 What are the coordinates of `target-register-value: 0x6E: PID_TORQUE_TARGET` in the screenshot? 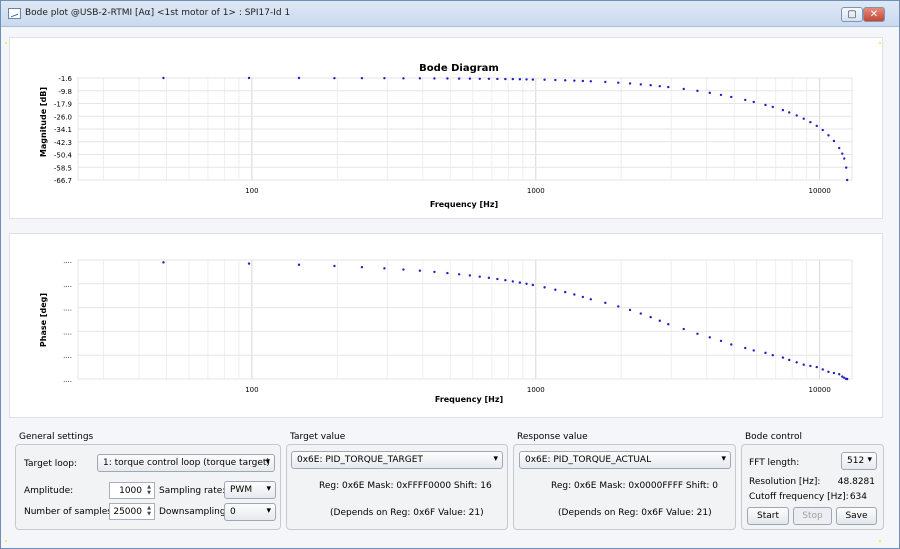 It's located at (360, 460).